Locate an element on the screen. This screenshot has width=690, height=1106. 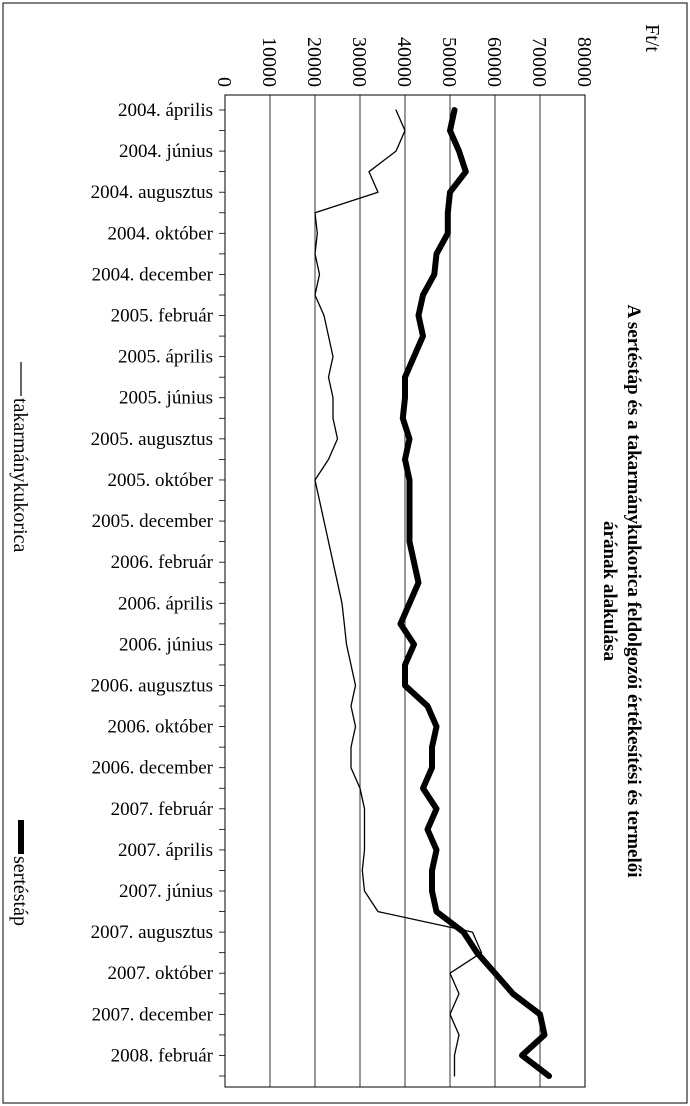
value-tick-label: 20000 is located at coordinates (314, 62).